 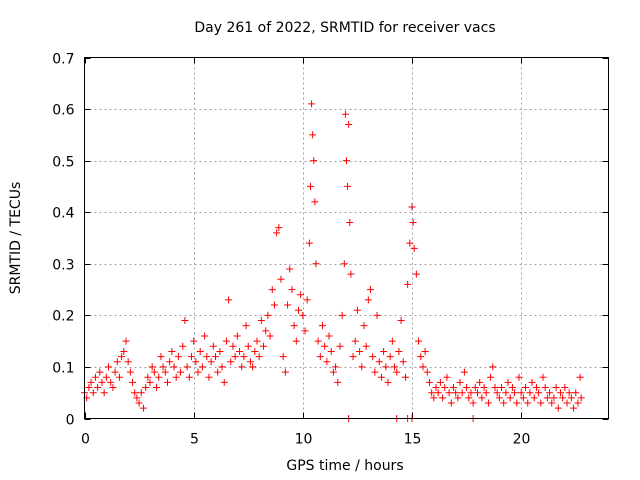 I want to click on y-tick-label: 0.3, so click(x=63, y=266).